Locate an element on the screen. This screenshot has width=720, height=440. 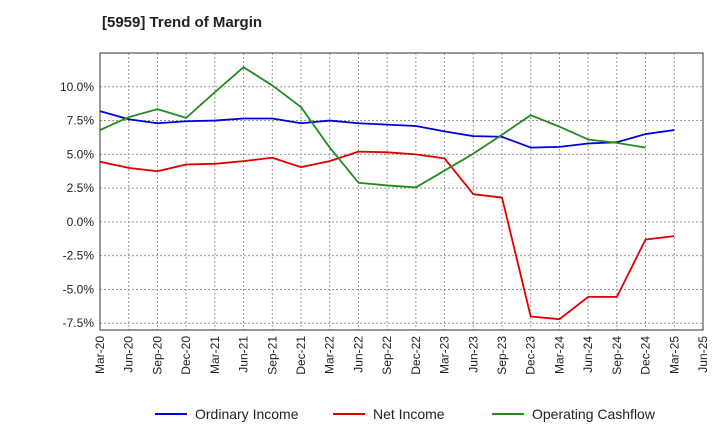
x-tick-label: Dec-22 is located at coordinates (416, 355).